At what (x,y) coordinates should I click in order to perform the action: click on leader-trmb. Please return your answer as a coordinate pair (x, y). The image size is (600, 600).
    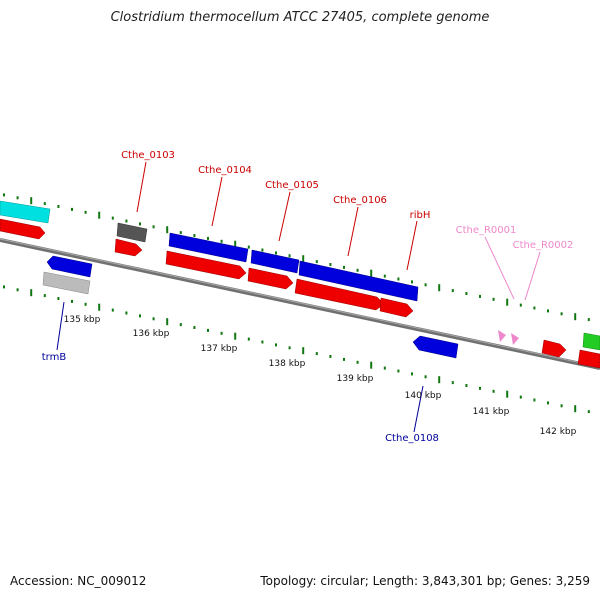
    Looking at the image, I should click on (60, 326).